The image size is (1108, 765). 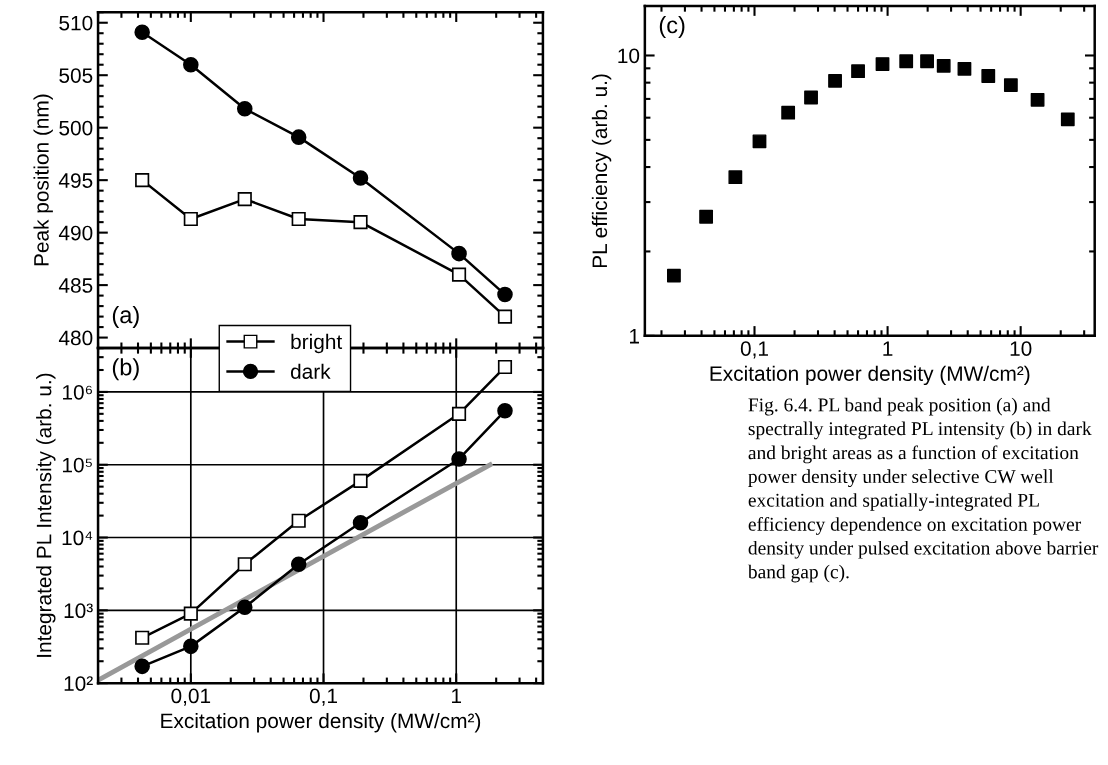 What do you see at coordinates (191, 697) in the screenshot?
I see `x-tick-label: 0,01` at bounding box center [191, 697].